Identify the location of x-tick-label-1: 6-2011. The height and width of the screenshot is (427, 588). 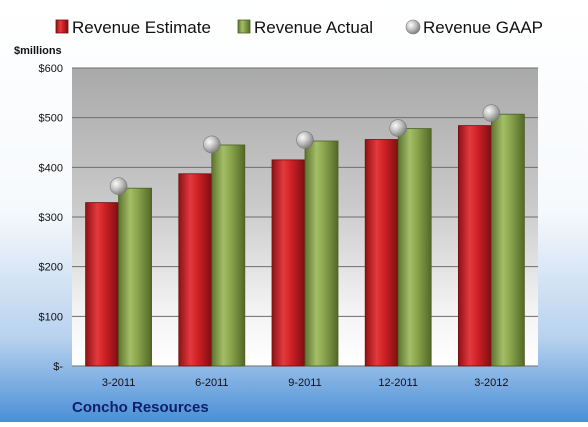
(211, 383).